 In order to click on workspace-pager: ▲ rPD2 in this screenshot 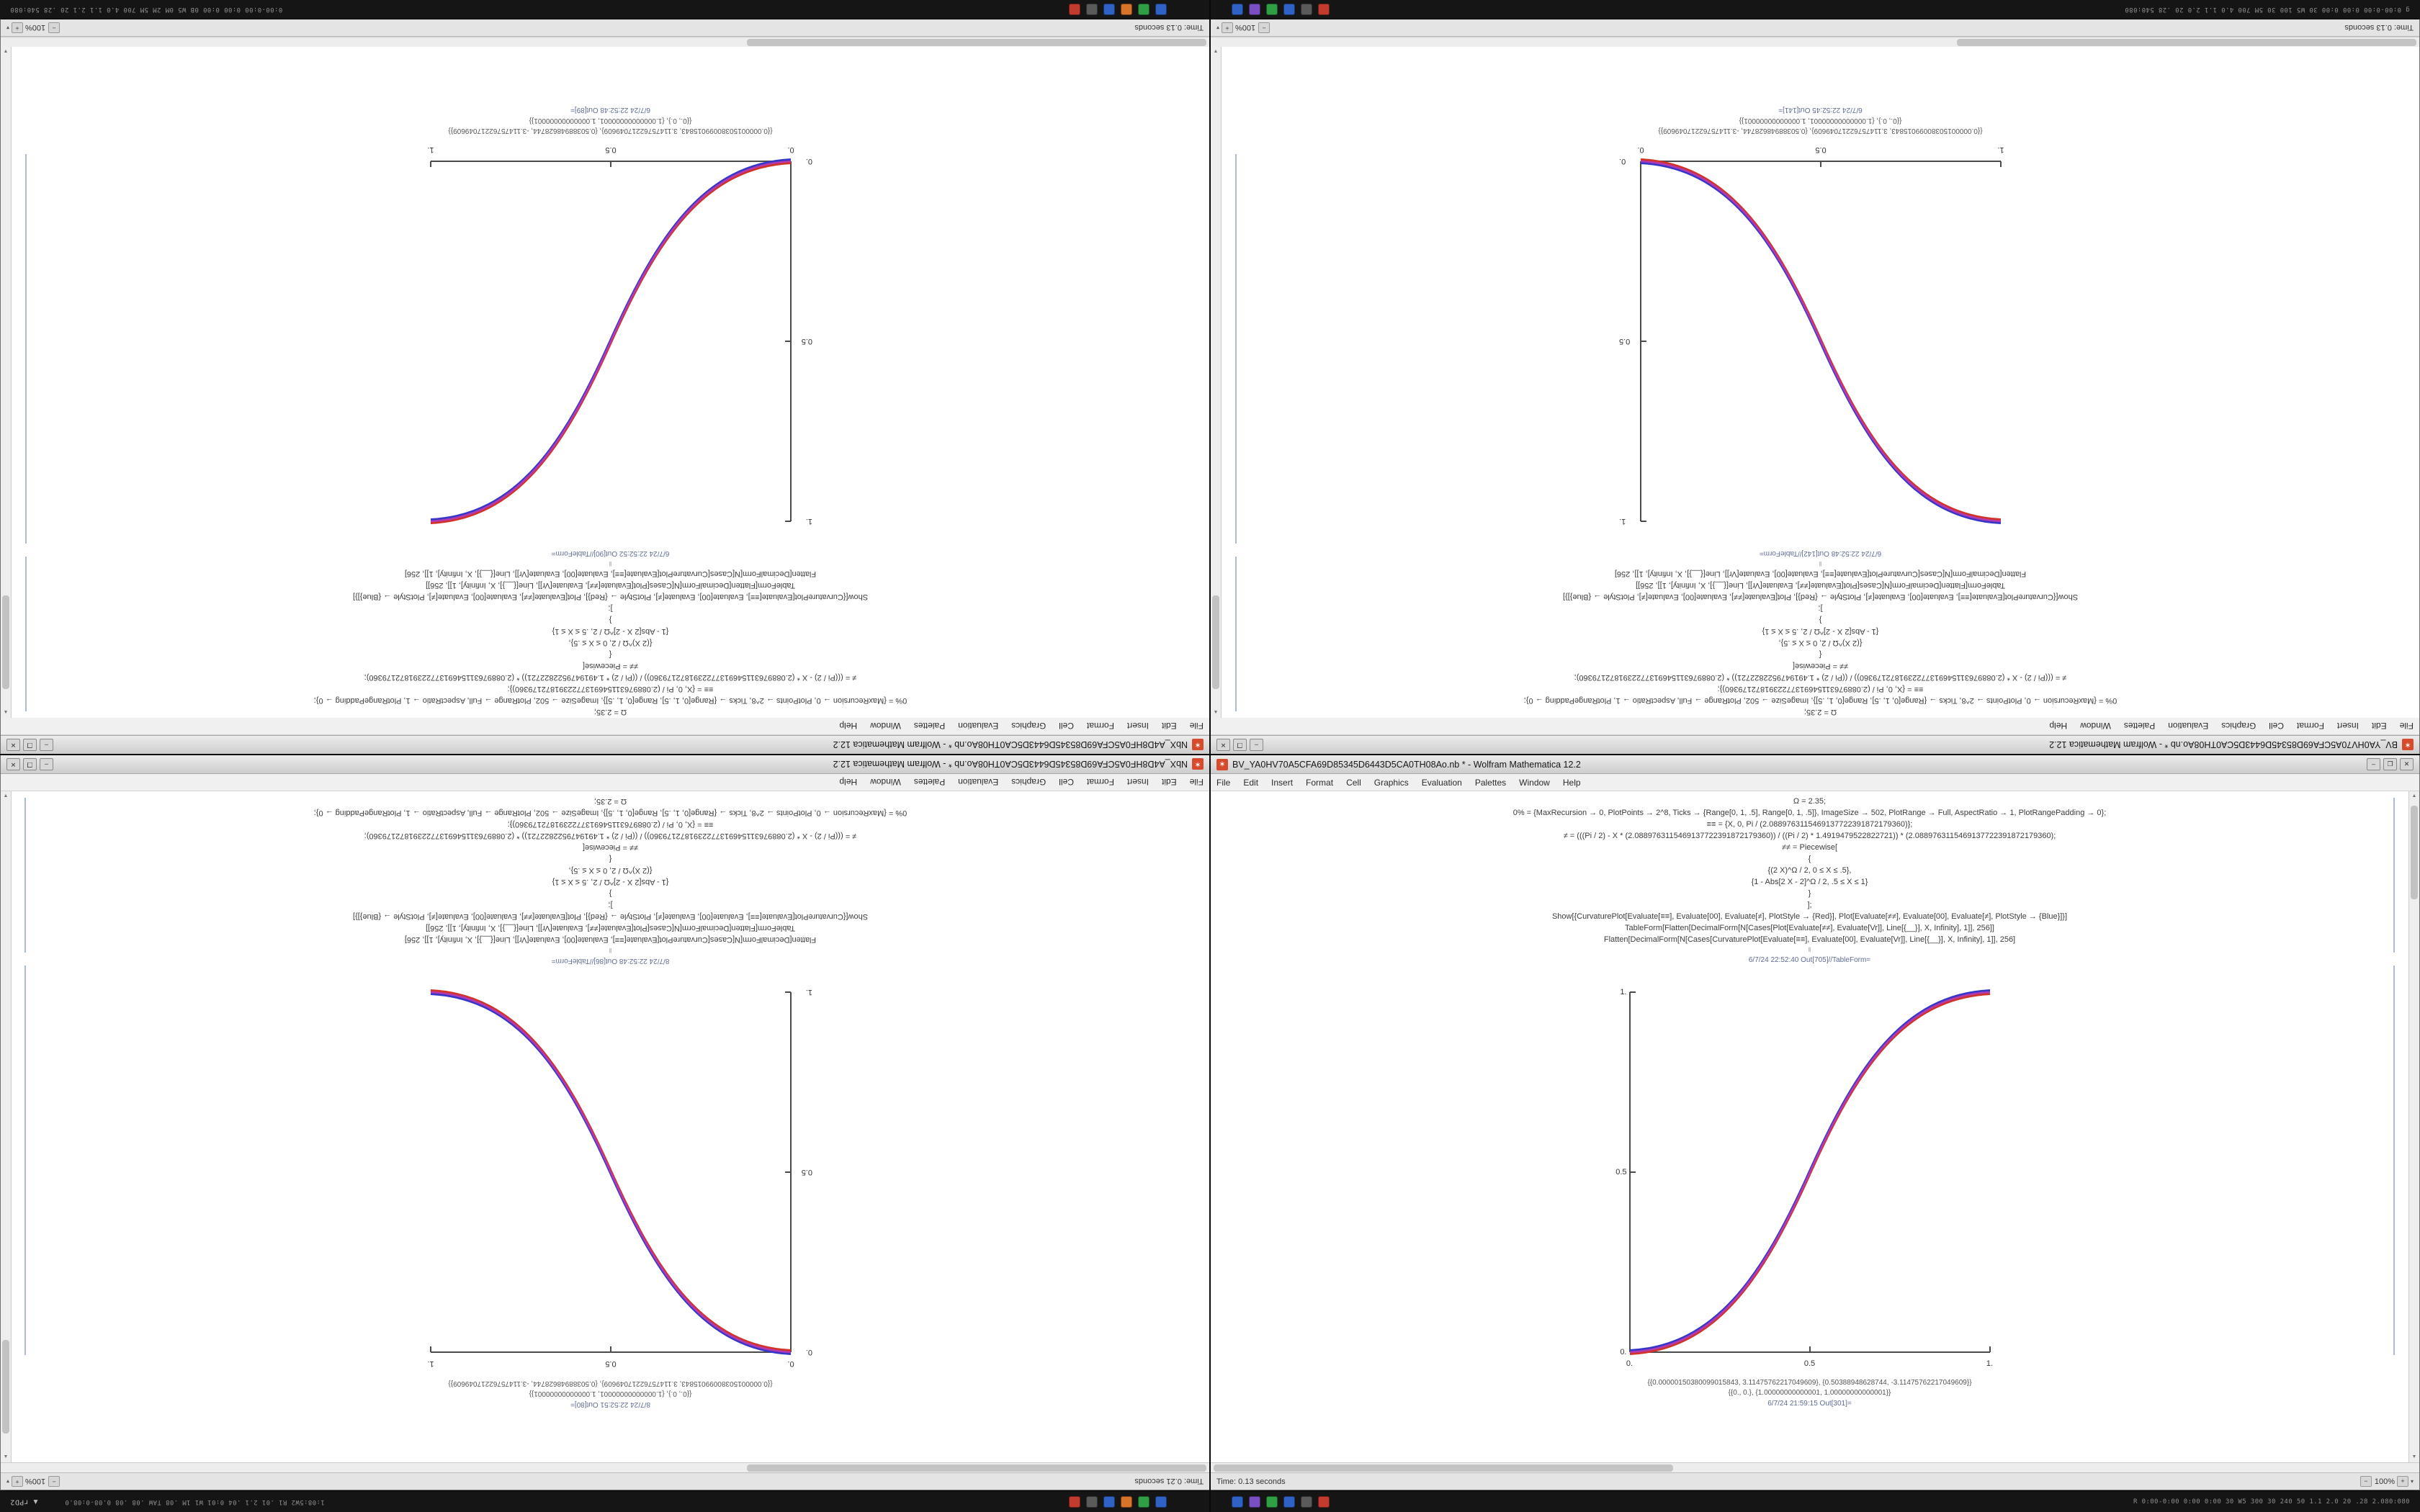, I will do `click(24, 1502)`.